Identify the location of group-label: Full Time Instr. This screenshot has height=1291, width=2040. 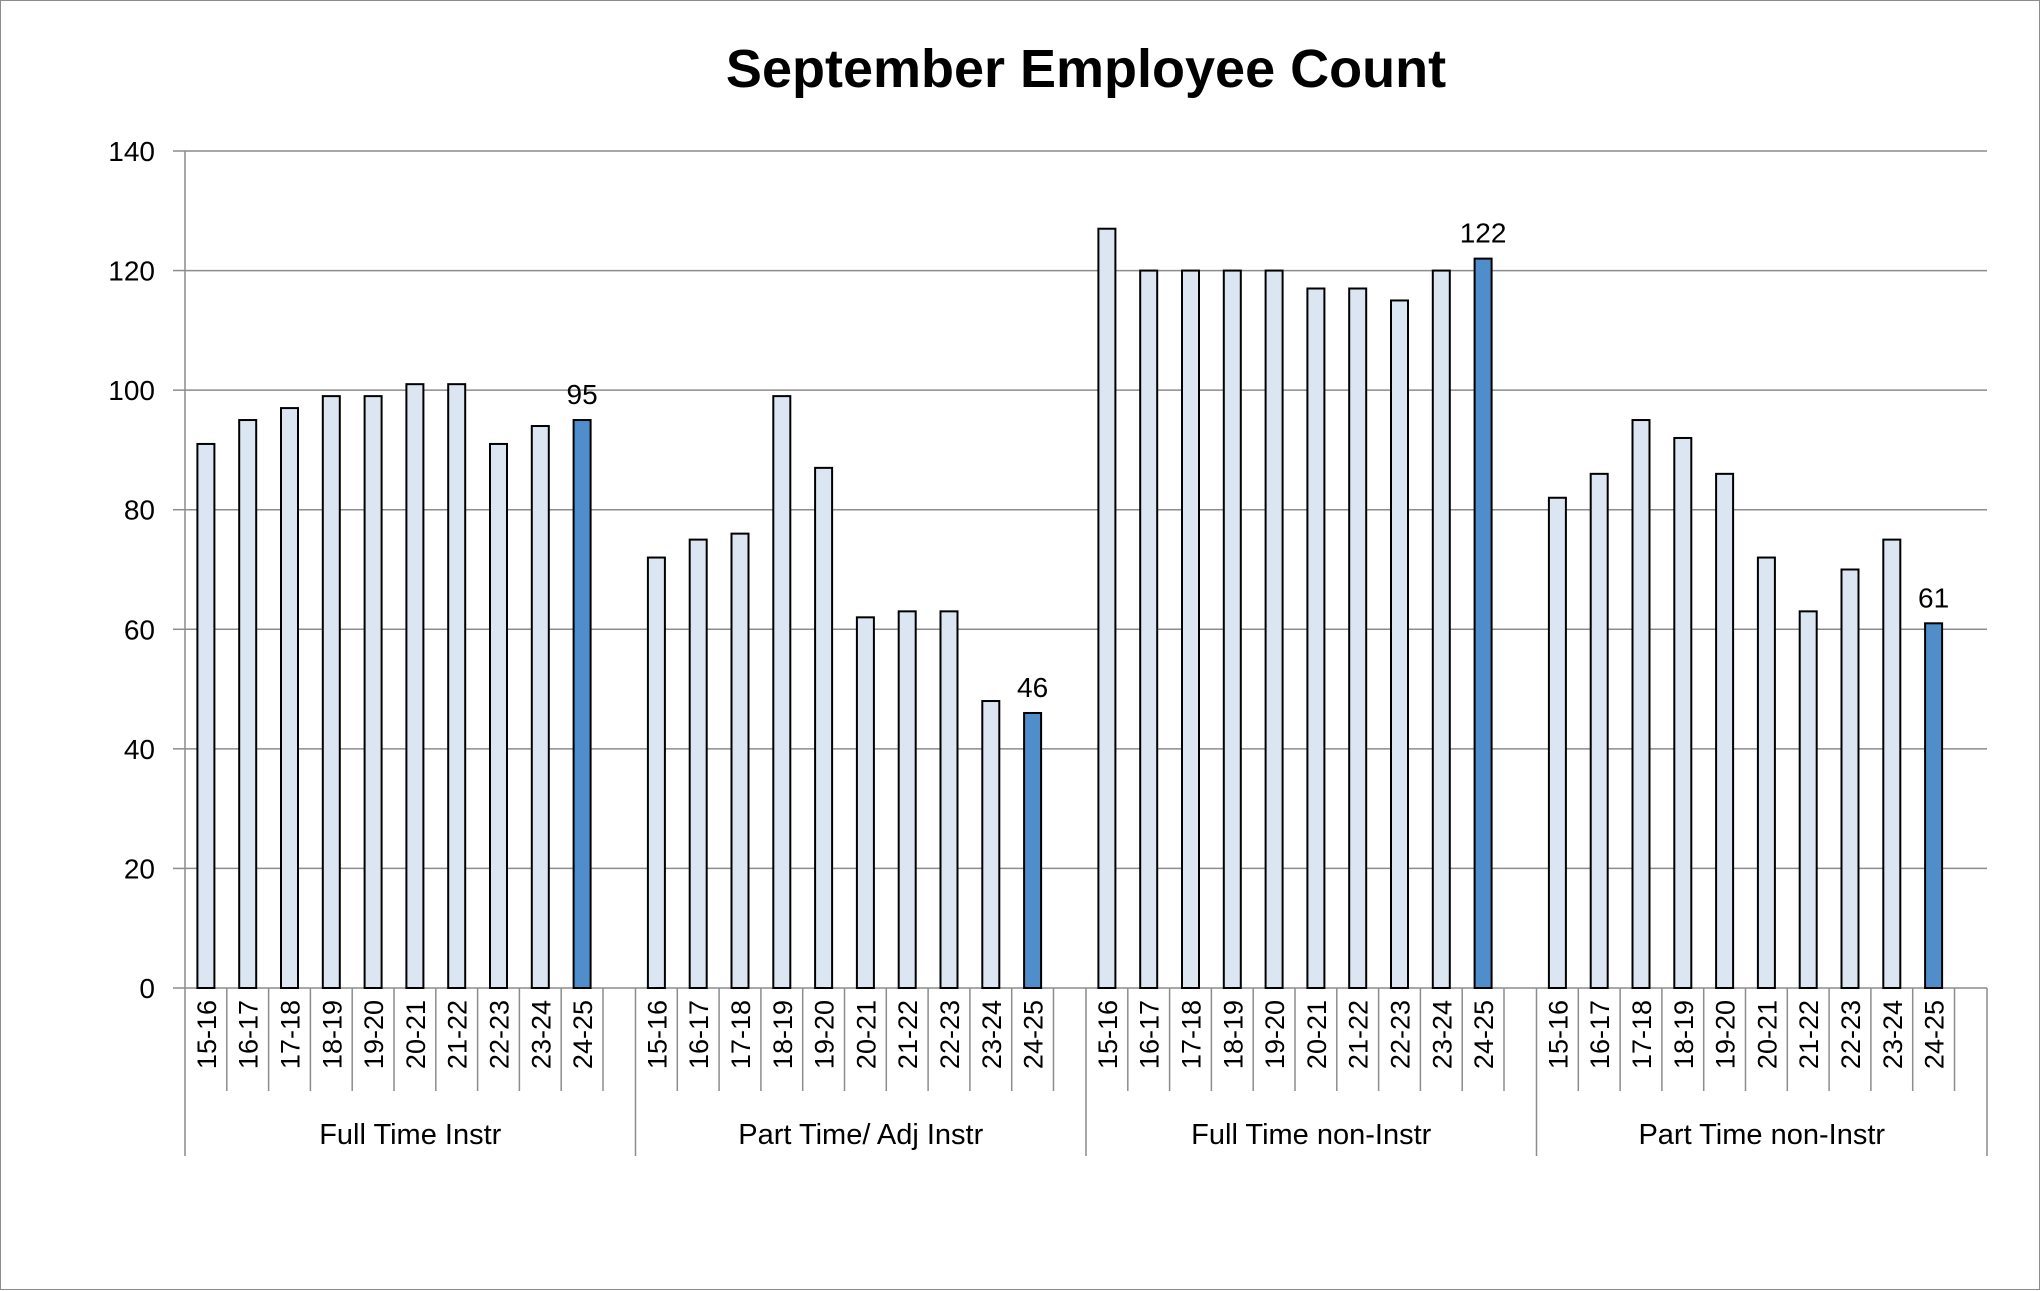
(410, 1135).